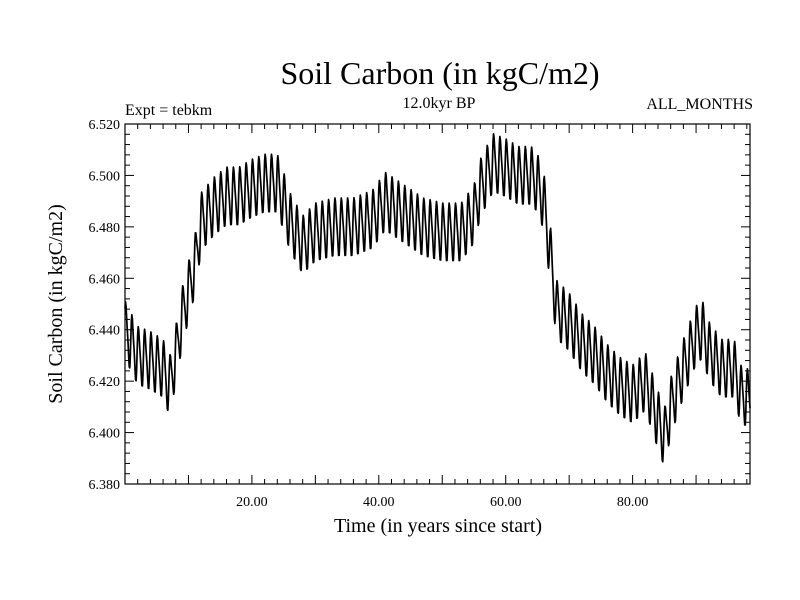 Image resolution: width=800 pixels, height=600 pixels. Describe the element at coordinates (105, 434) in the screenshot. I see `y-tick-label: 6.400` at that location.